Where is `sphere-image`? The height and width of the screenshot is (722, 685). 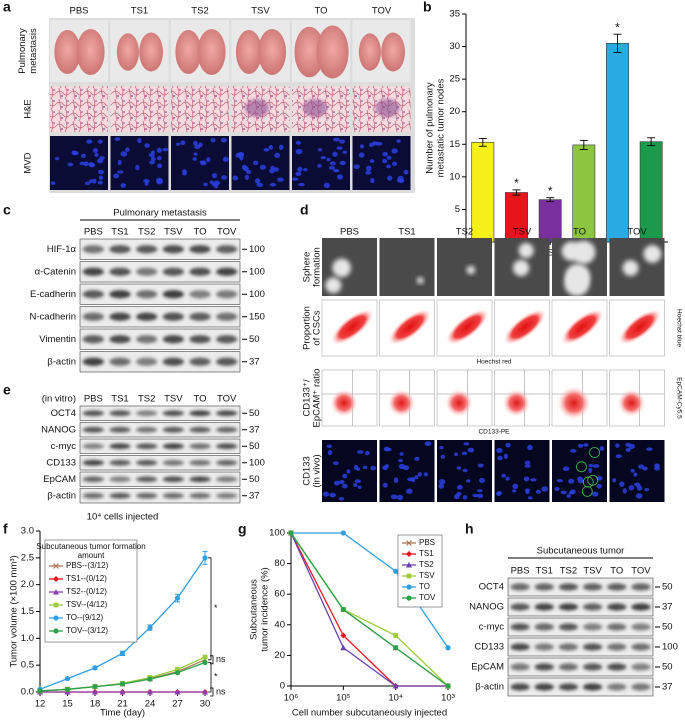
sphere-image is located at coordinates (407, 267).